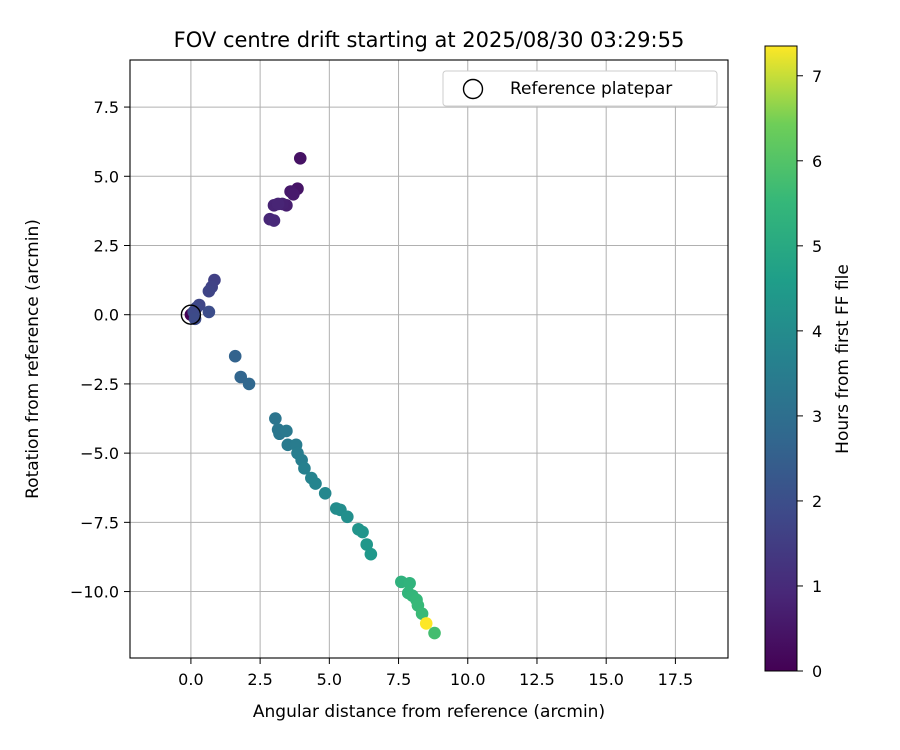  I want to click on reference-marker, so click(191, 314).